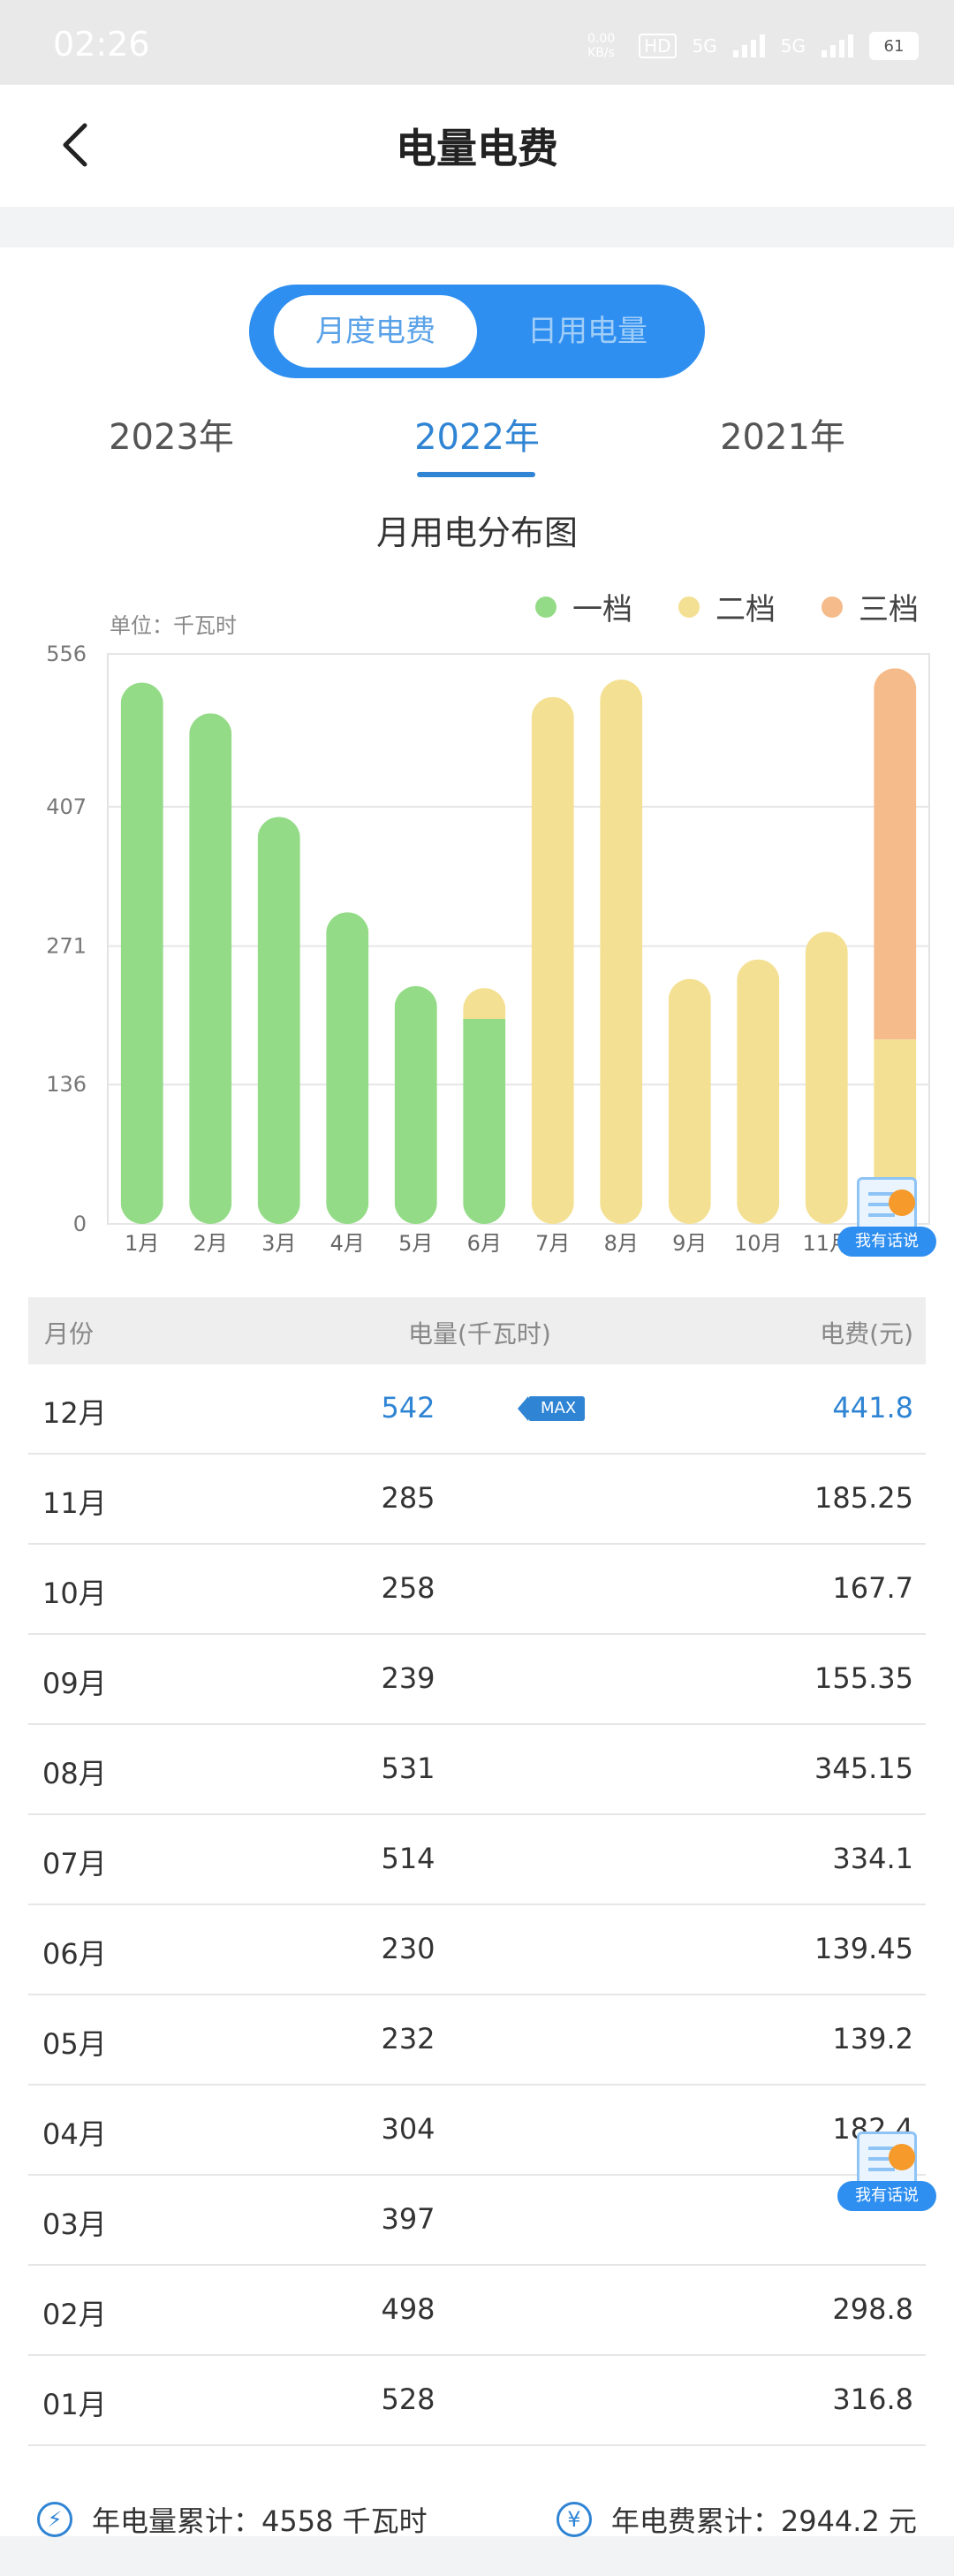  I want to click on annual-energy-total: ⚡ 年电量累计：4558 千瓦时, so click(232, 2519).